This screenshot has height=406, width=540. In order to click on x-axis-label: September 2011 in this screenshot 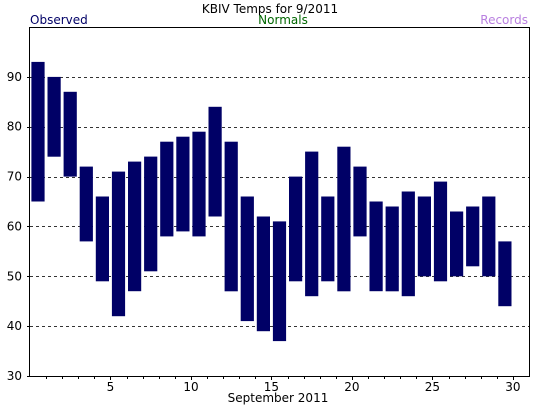, I will do `click(278, 398)`.